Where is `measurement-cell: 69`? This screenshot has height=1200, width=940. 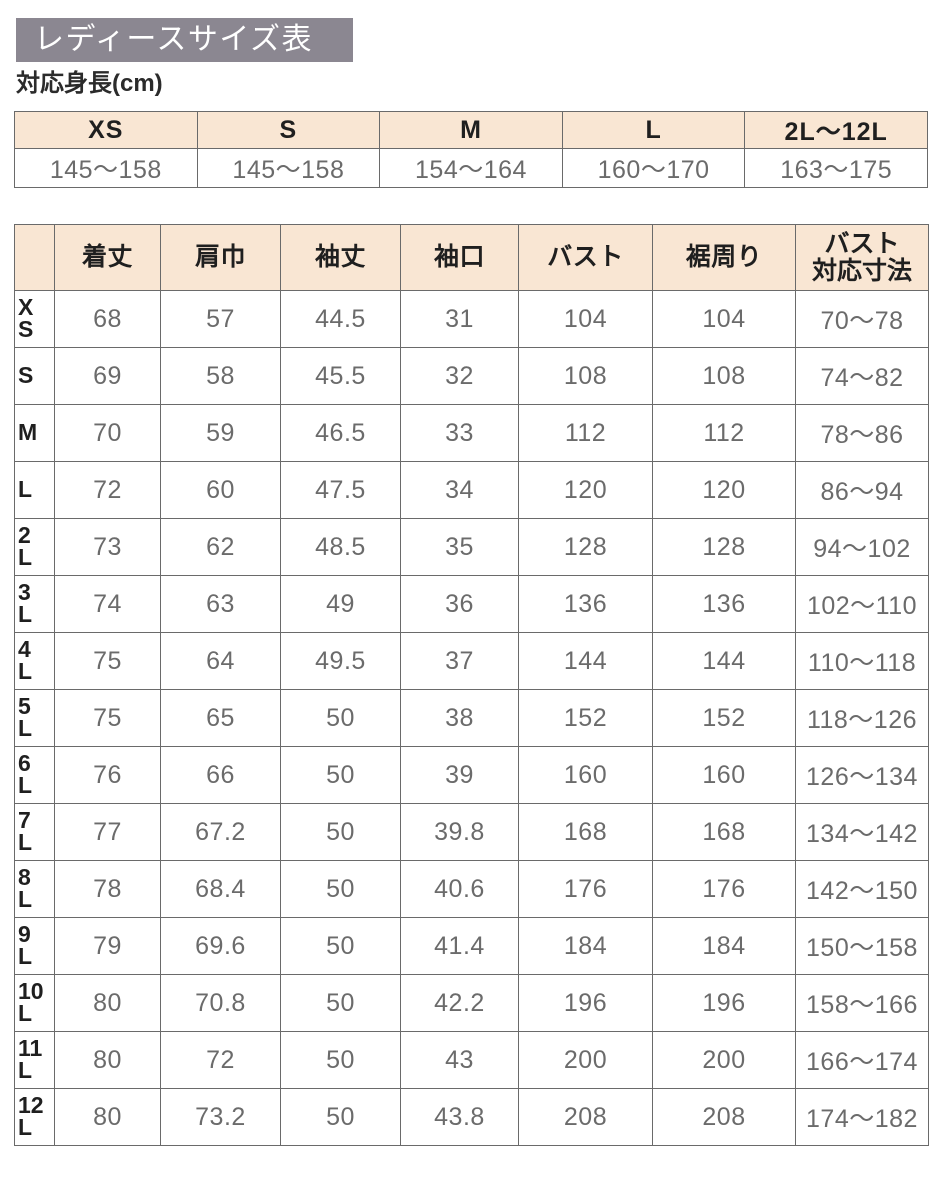 measurement-cell: 69 is located at coordinates (107, 376).